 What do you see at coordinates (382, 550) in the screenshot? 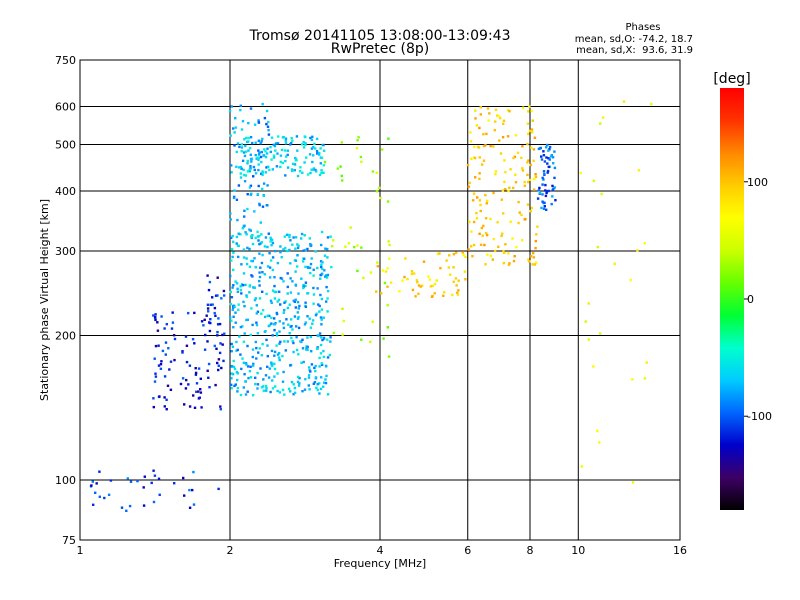
I see `x-axis-ticks: 1 2 4 6 8 10 16` at bounding box center [382, 550].